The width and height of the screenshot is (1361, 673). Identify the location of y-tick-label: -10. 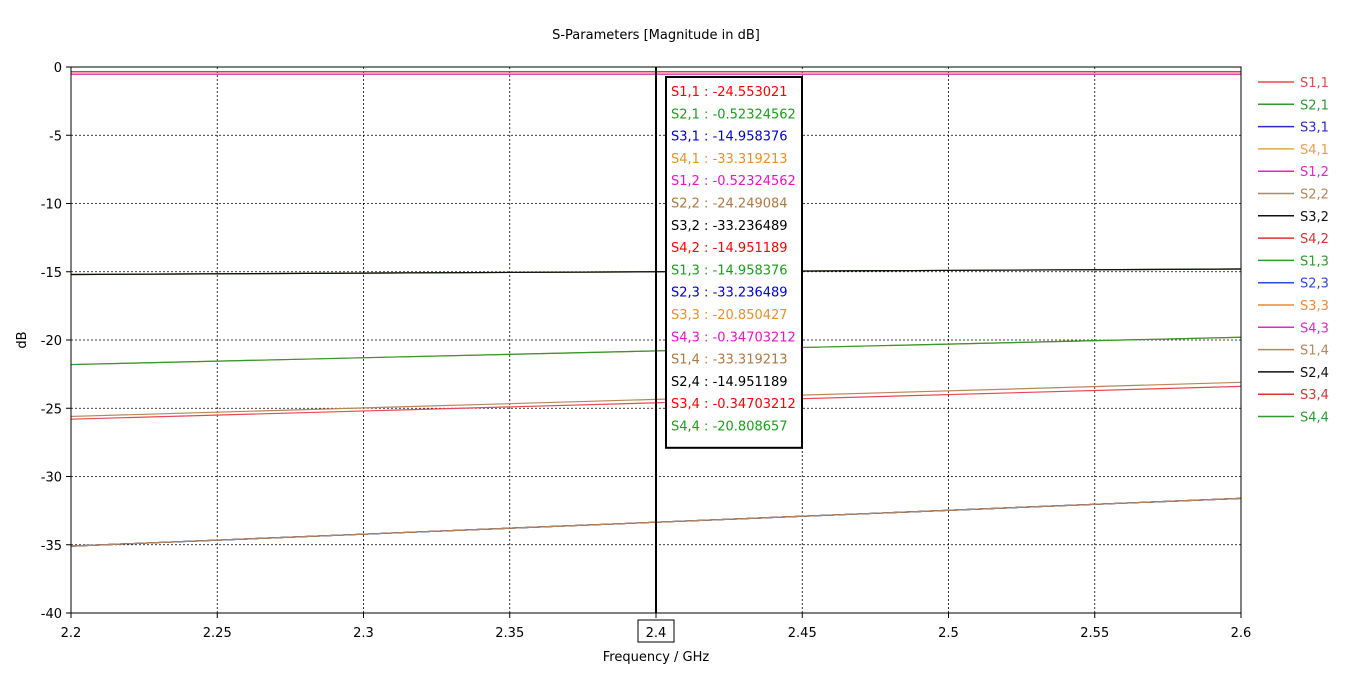
(51, 205).